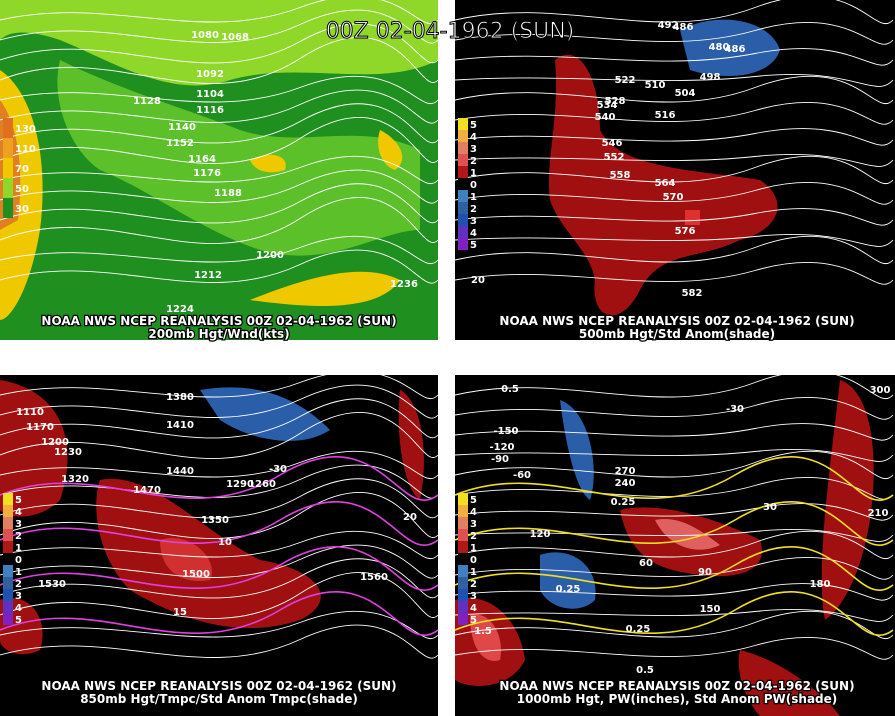 Image resolution: width=895 pixels, height=716 pixels. What do you see at coordinates (205, 35) in the screenshot?
I see `contour-label: 1080` at bounding box center [205, 35].